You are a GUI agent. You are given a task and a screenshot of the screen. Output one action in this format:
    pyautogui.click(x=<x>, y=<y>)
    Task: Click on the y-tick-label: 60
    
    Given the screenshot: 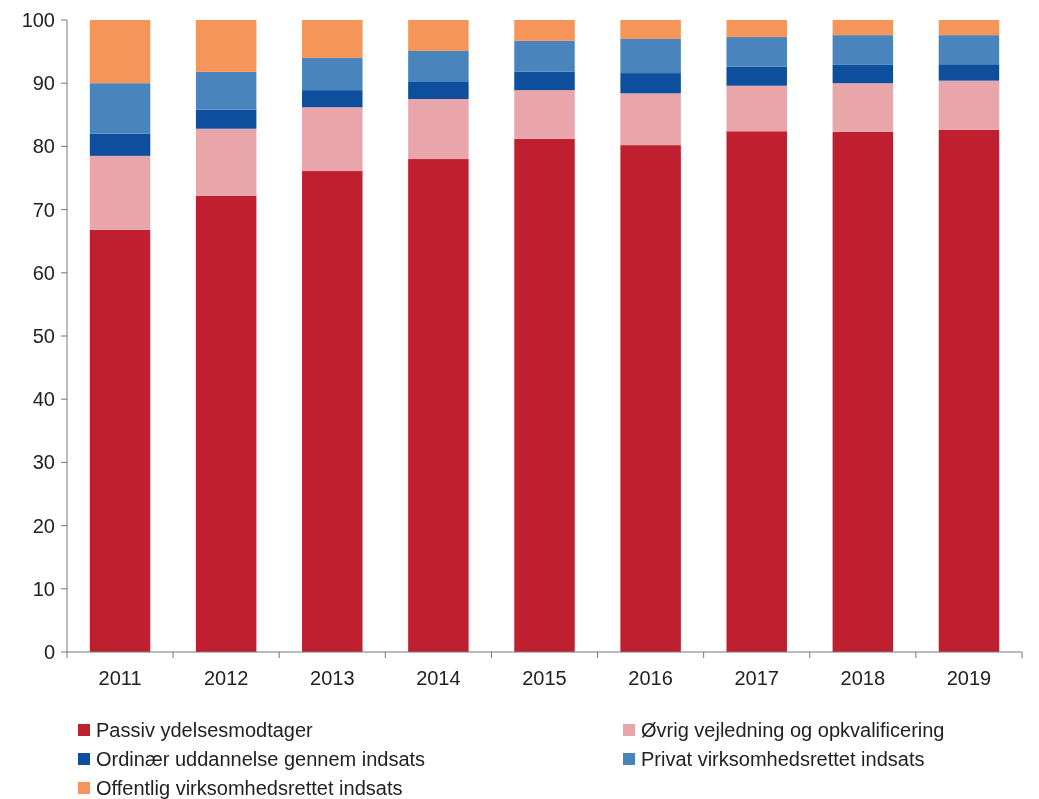 What is the action you would take?
    pyautogui.click(x=43, y=272)
    